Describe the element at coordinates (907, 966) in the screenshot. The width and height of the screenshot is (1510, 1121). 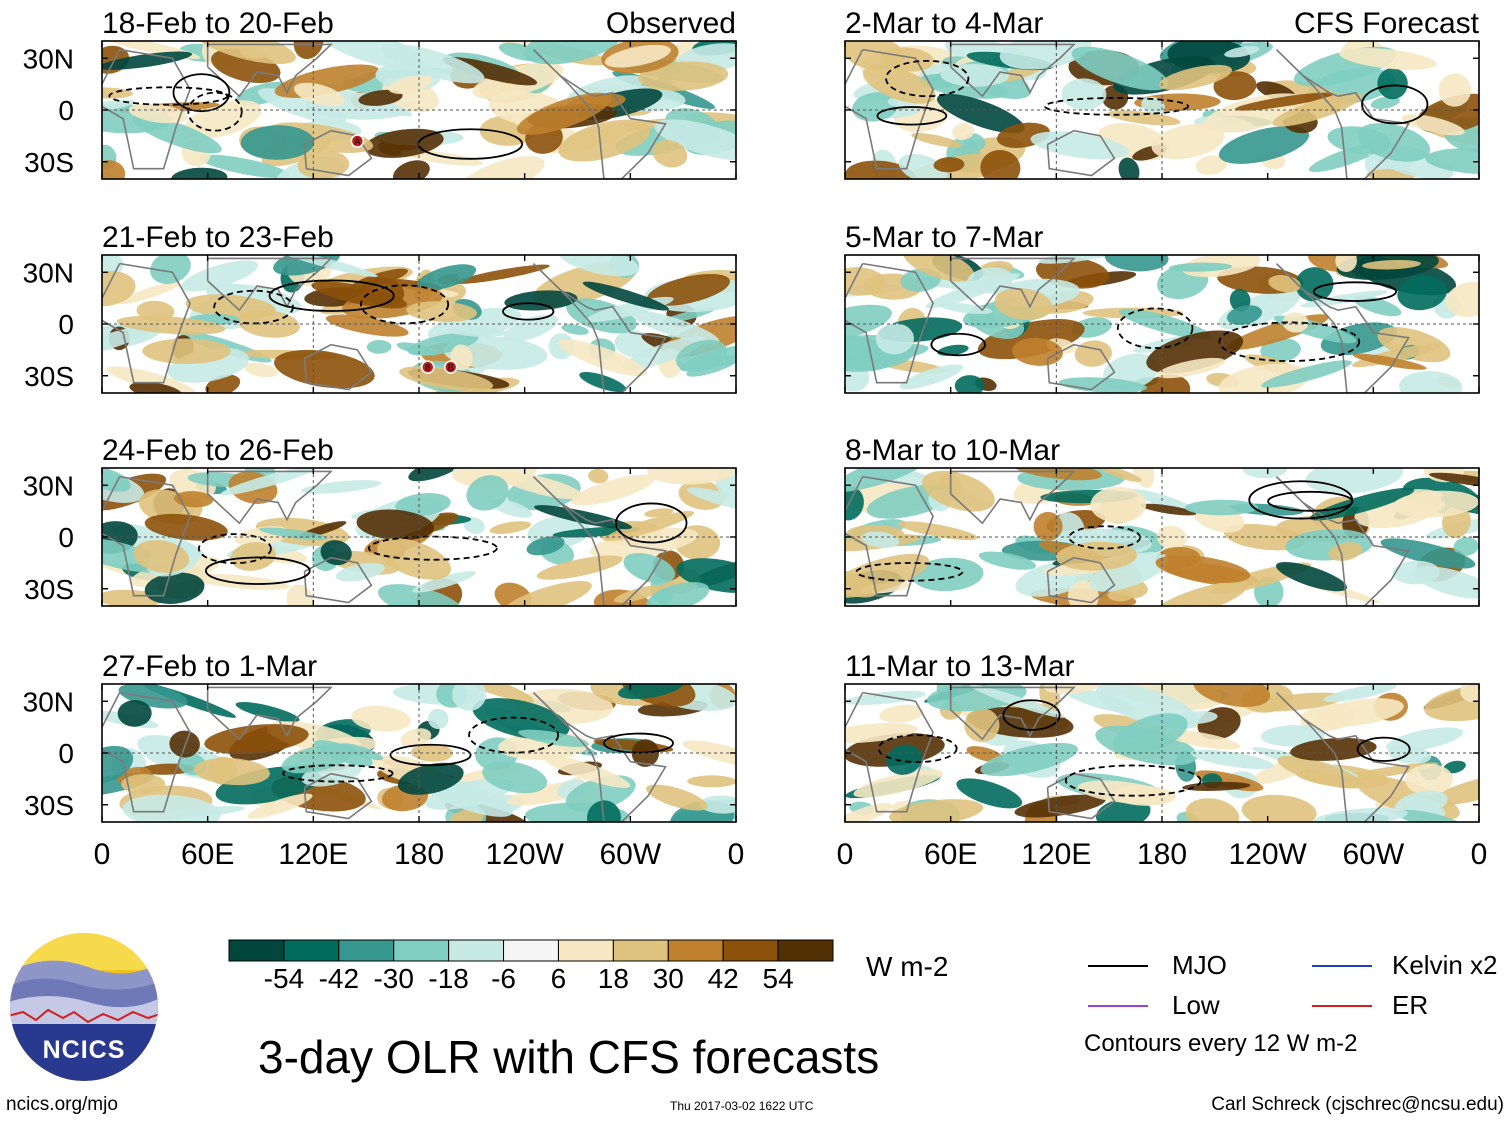
I see `colorbar-units: W m-2` at that location.